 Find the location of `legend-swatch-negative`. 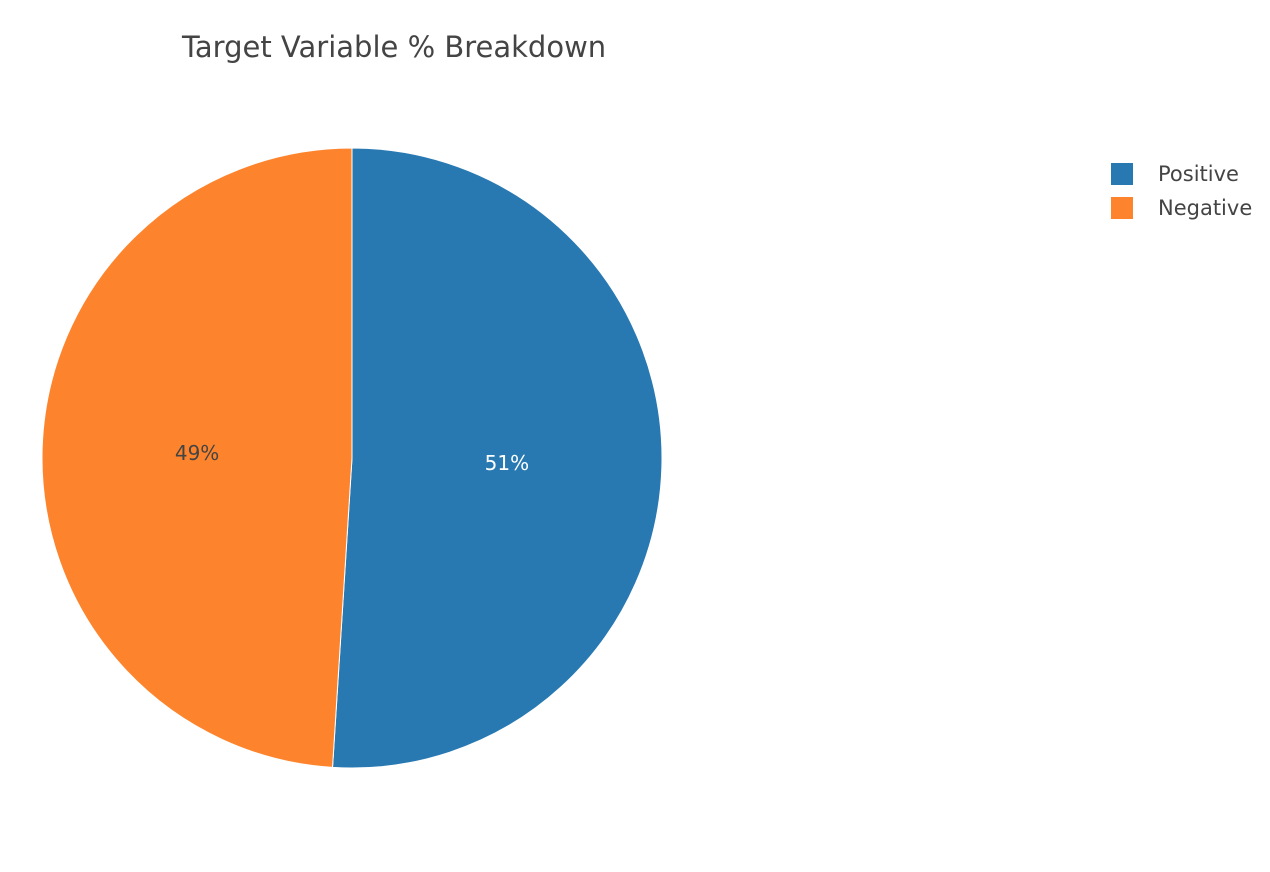

legend-swatch-negative is located at coordinates (1122, 208).